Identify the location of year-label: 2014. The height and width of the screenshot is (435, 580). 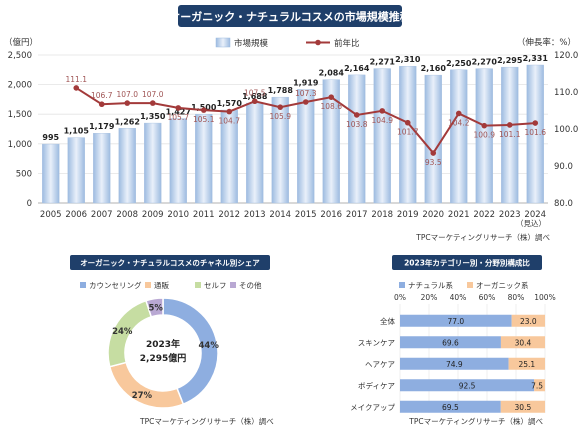
(280, 215).